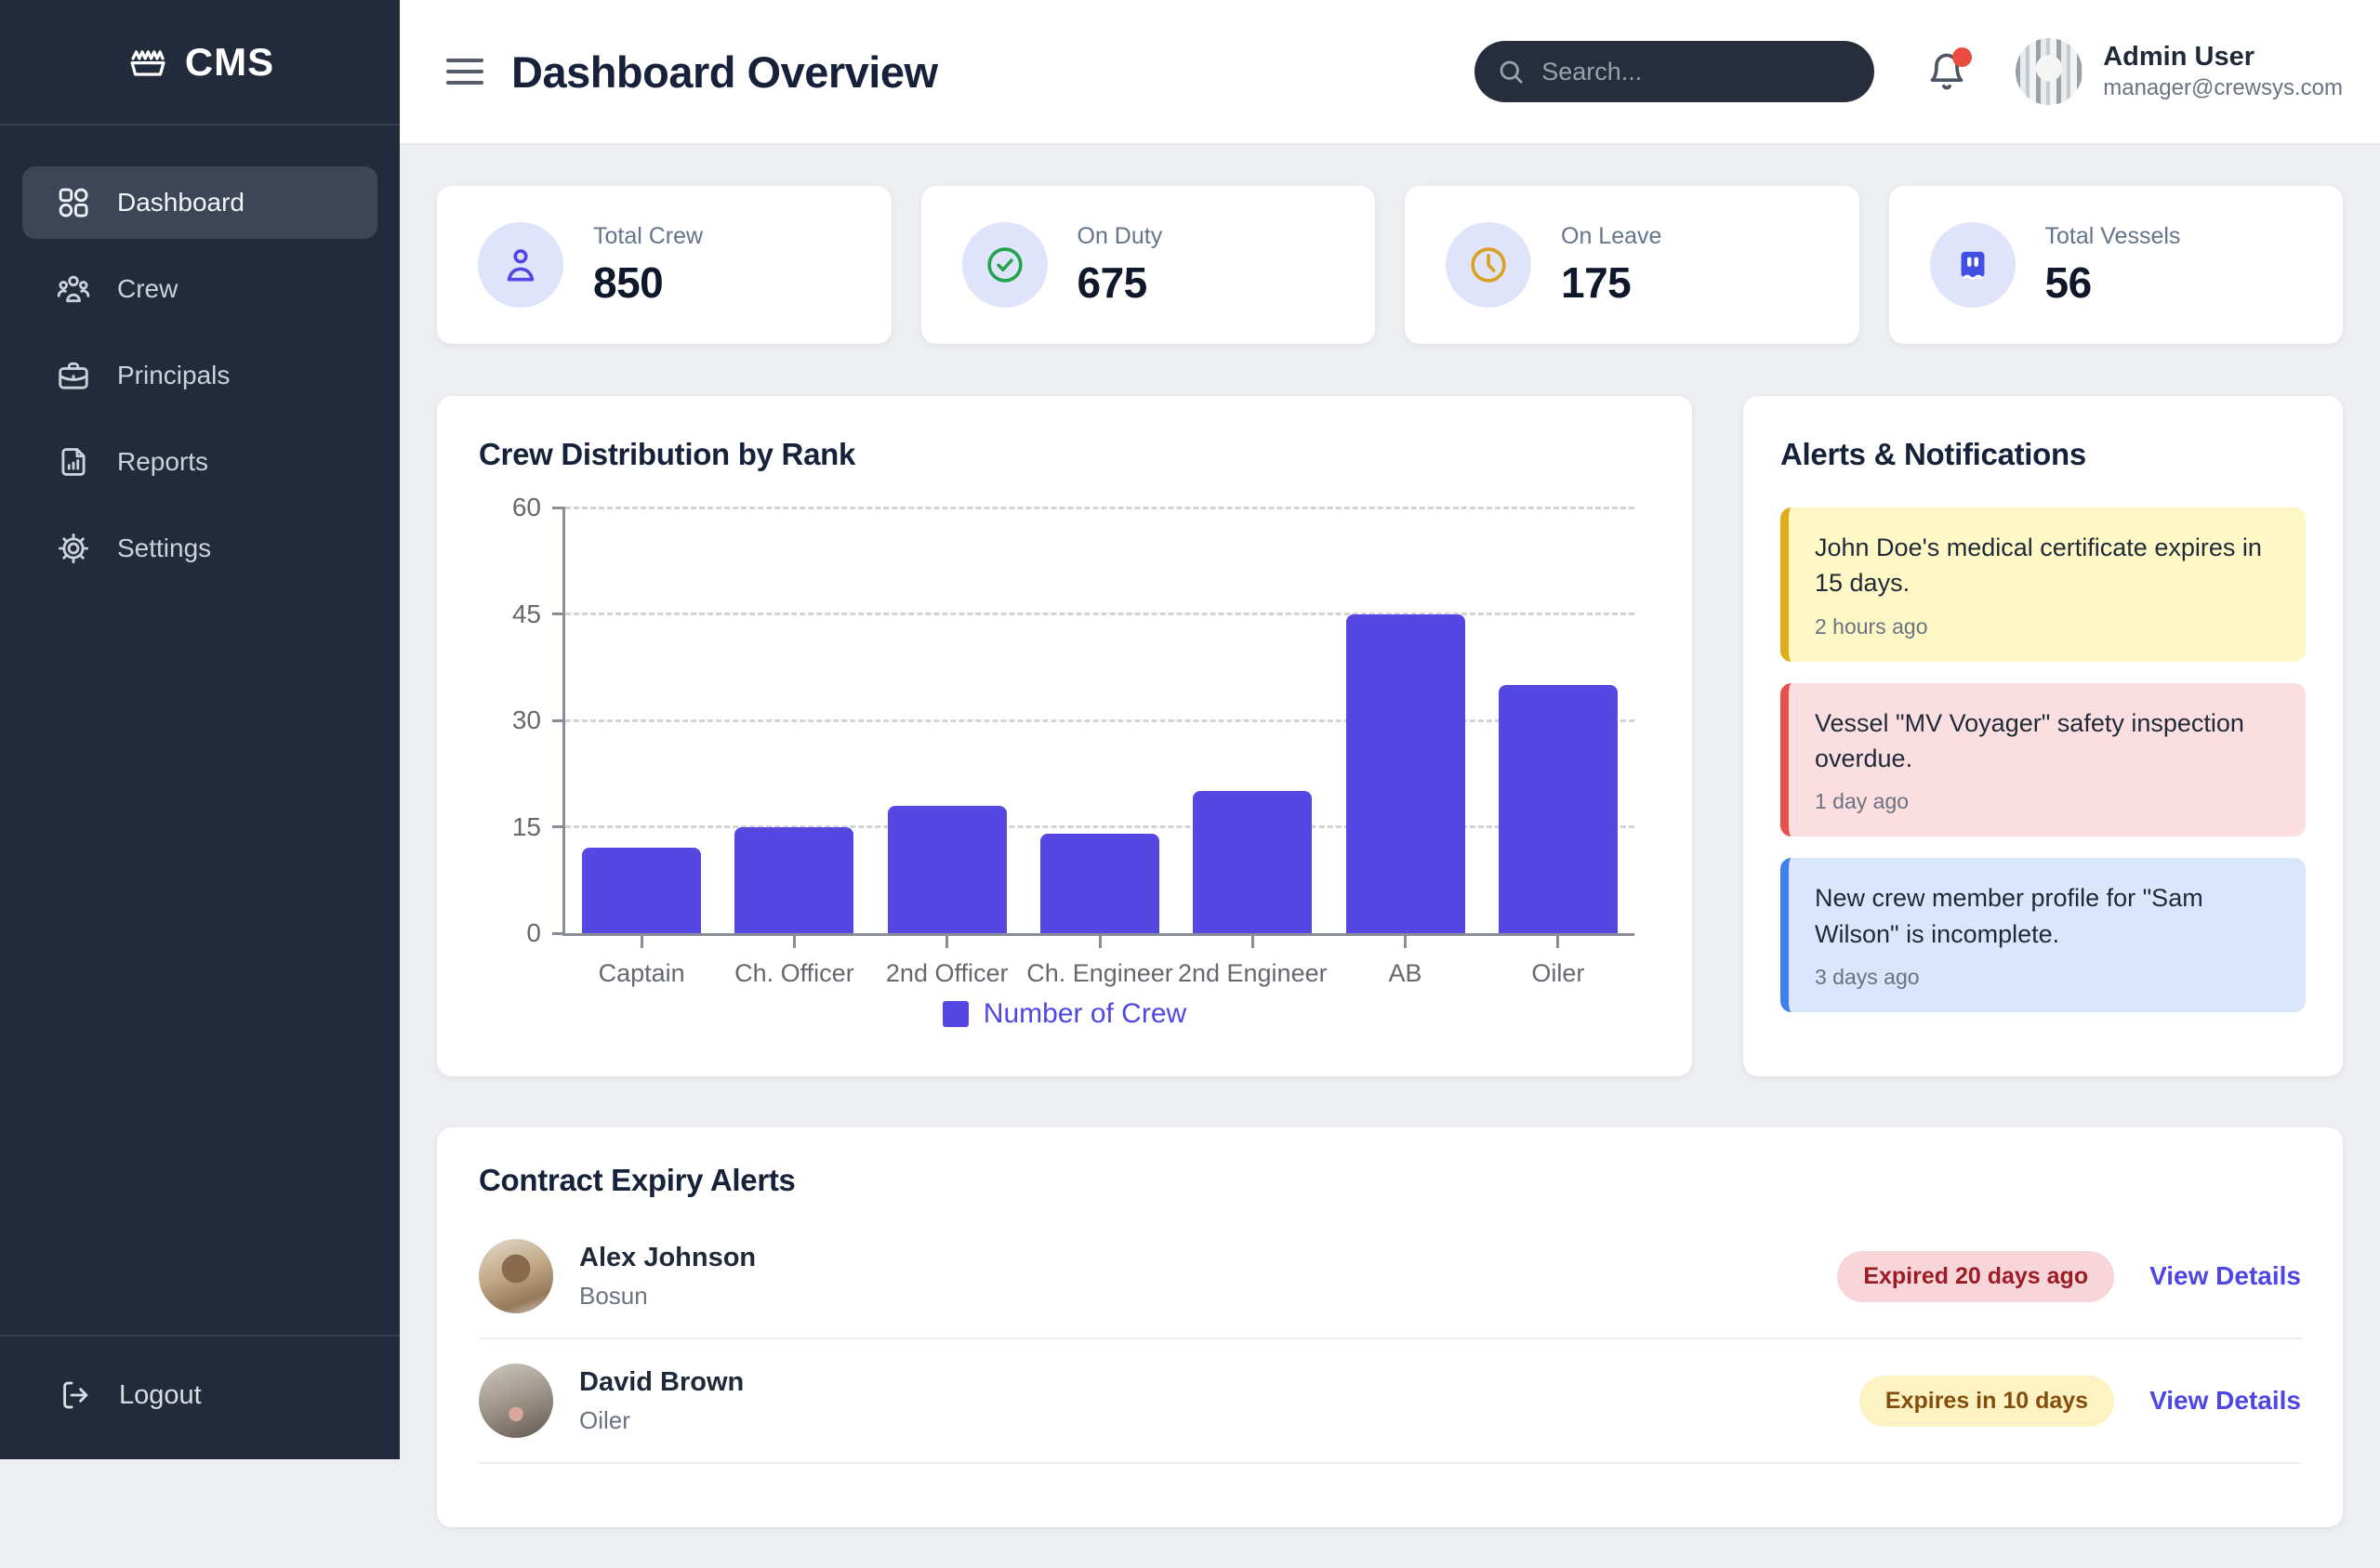 This screenshot has width=2380, height=1568. Describe the element at coordinates (1867, 976) in the screenshot. I see `alert-time: 3 days ago` at that location.